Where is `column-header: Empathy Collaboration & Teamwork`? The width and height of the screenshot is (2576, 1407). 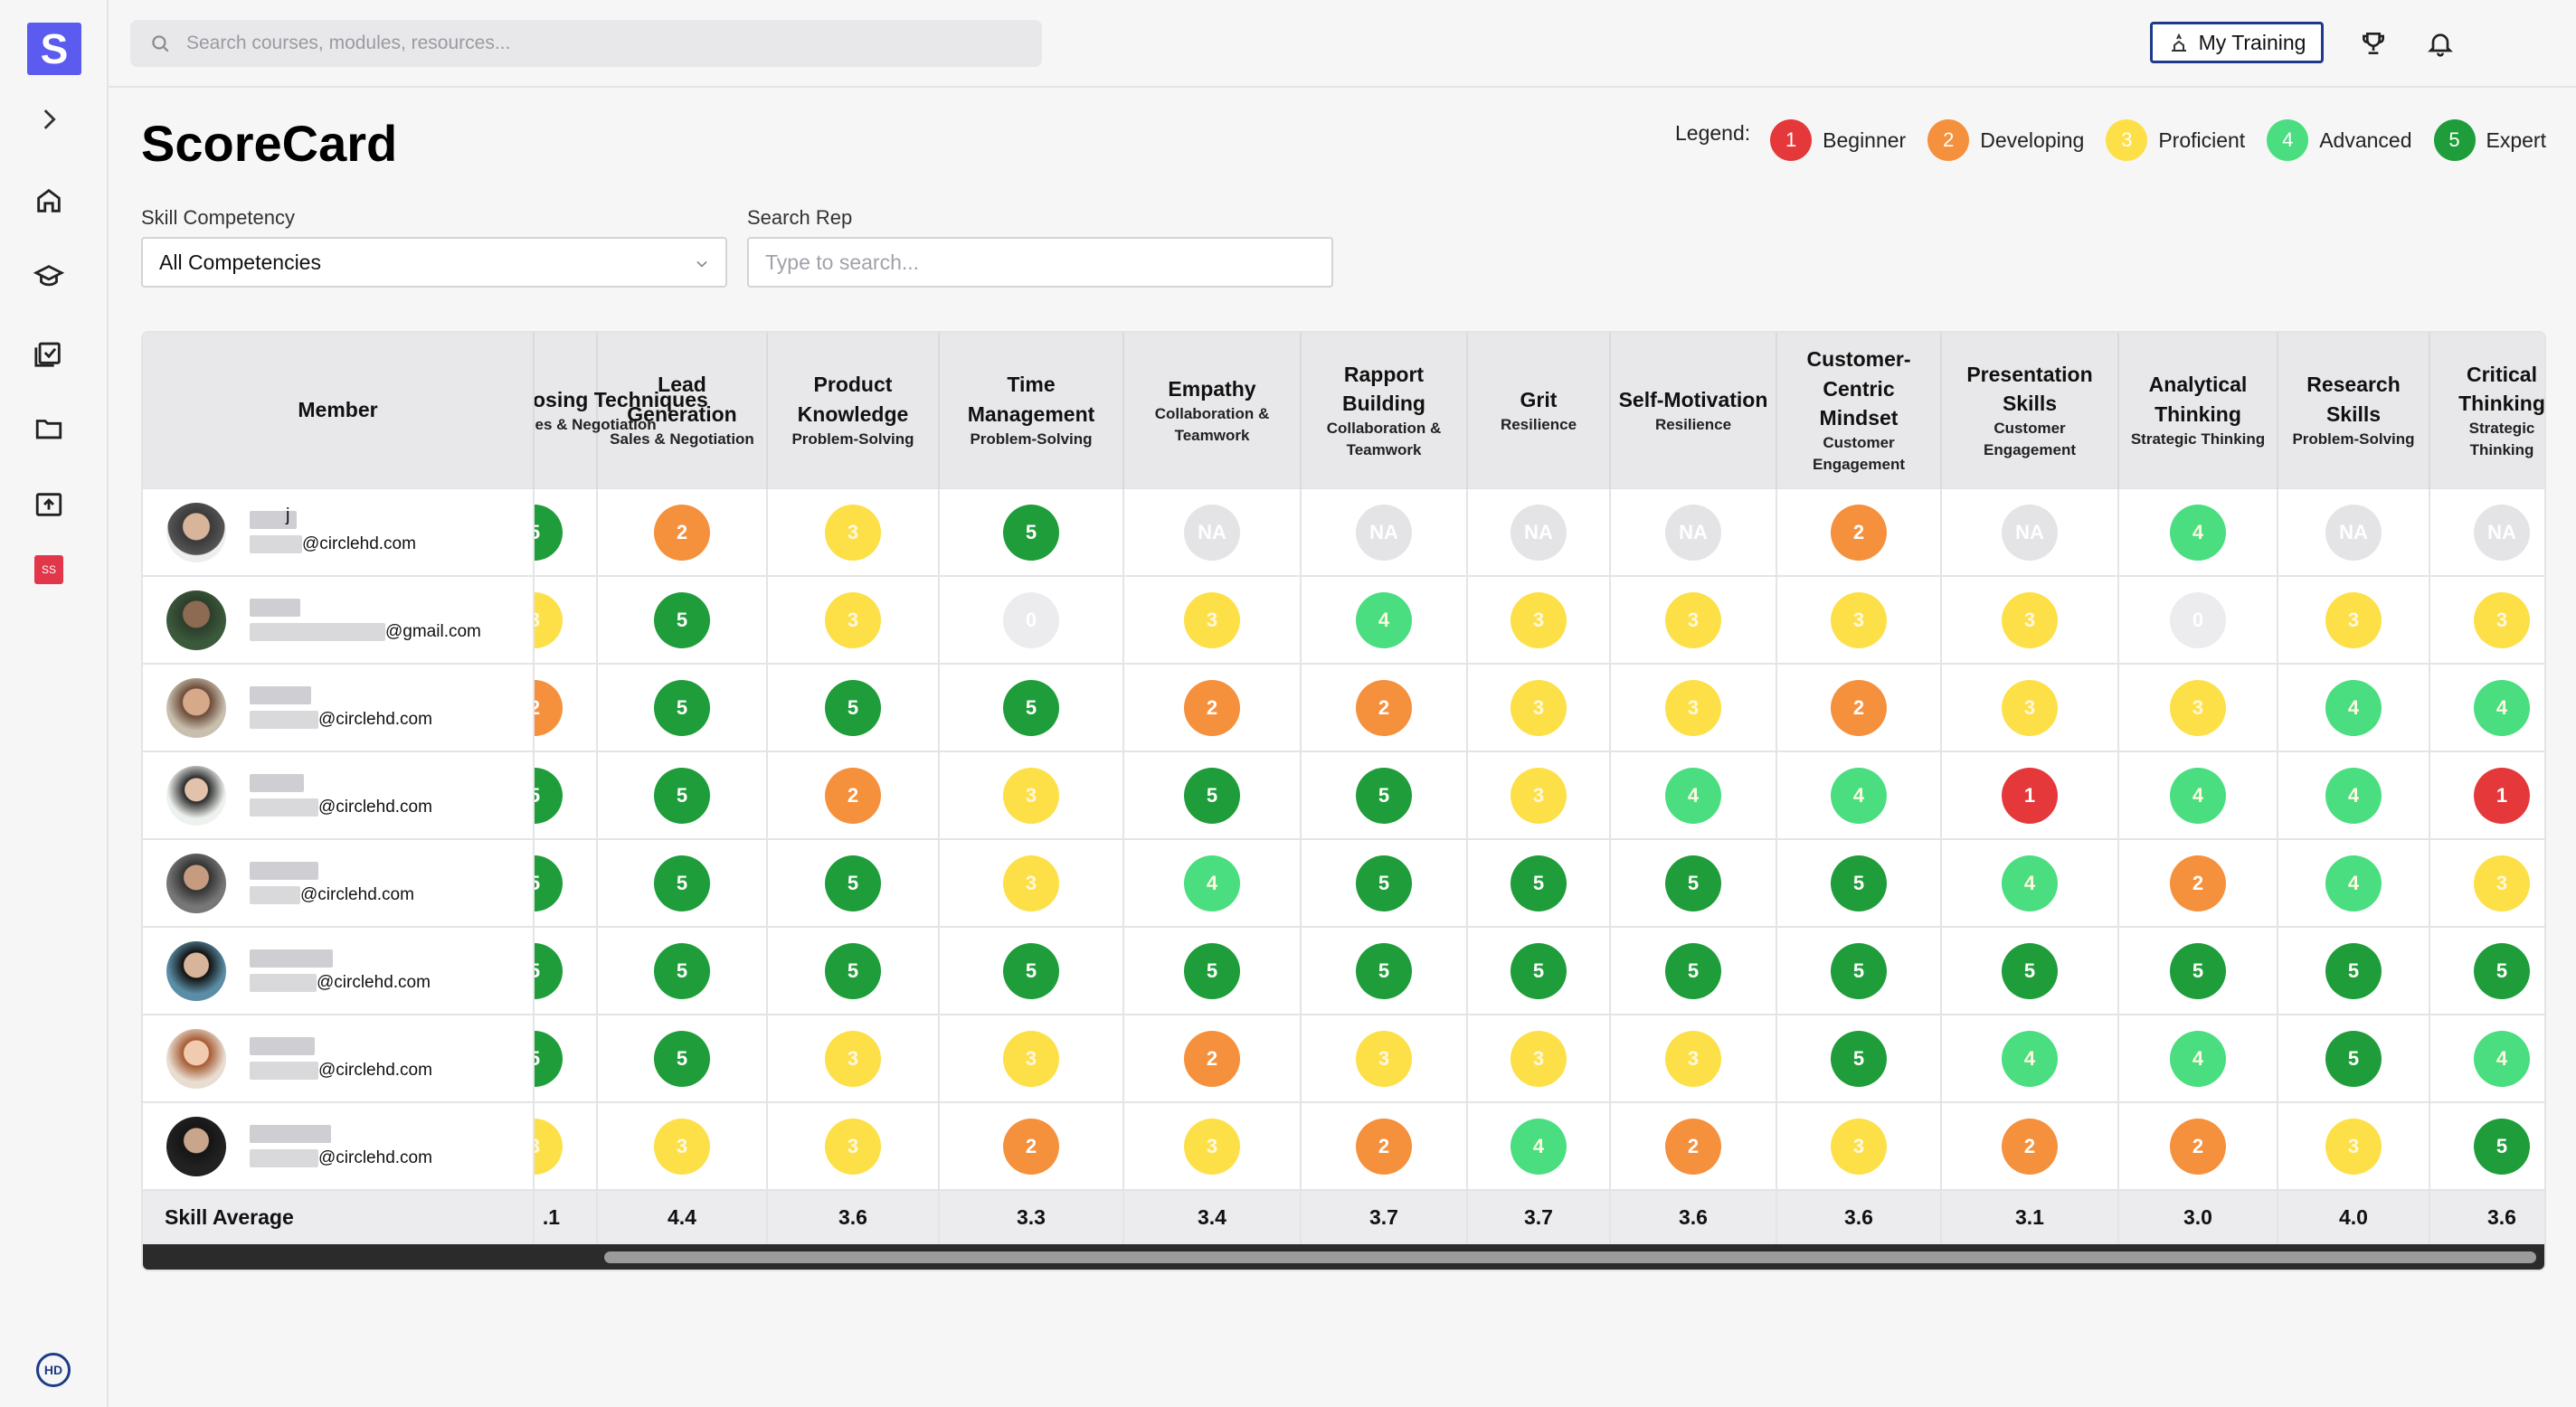 column-header: Empathy Collaboration & Teamwork is located at coordinates (1213, 410).